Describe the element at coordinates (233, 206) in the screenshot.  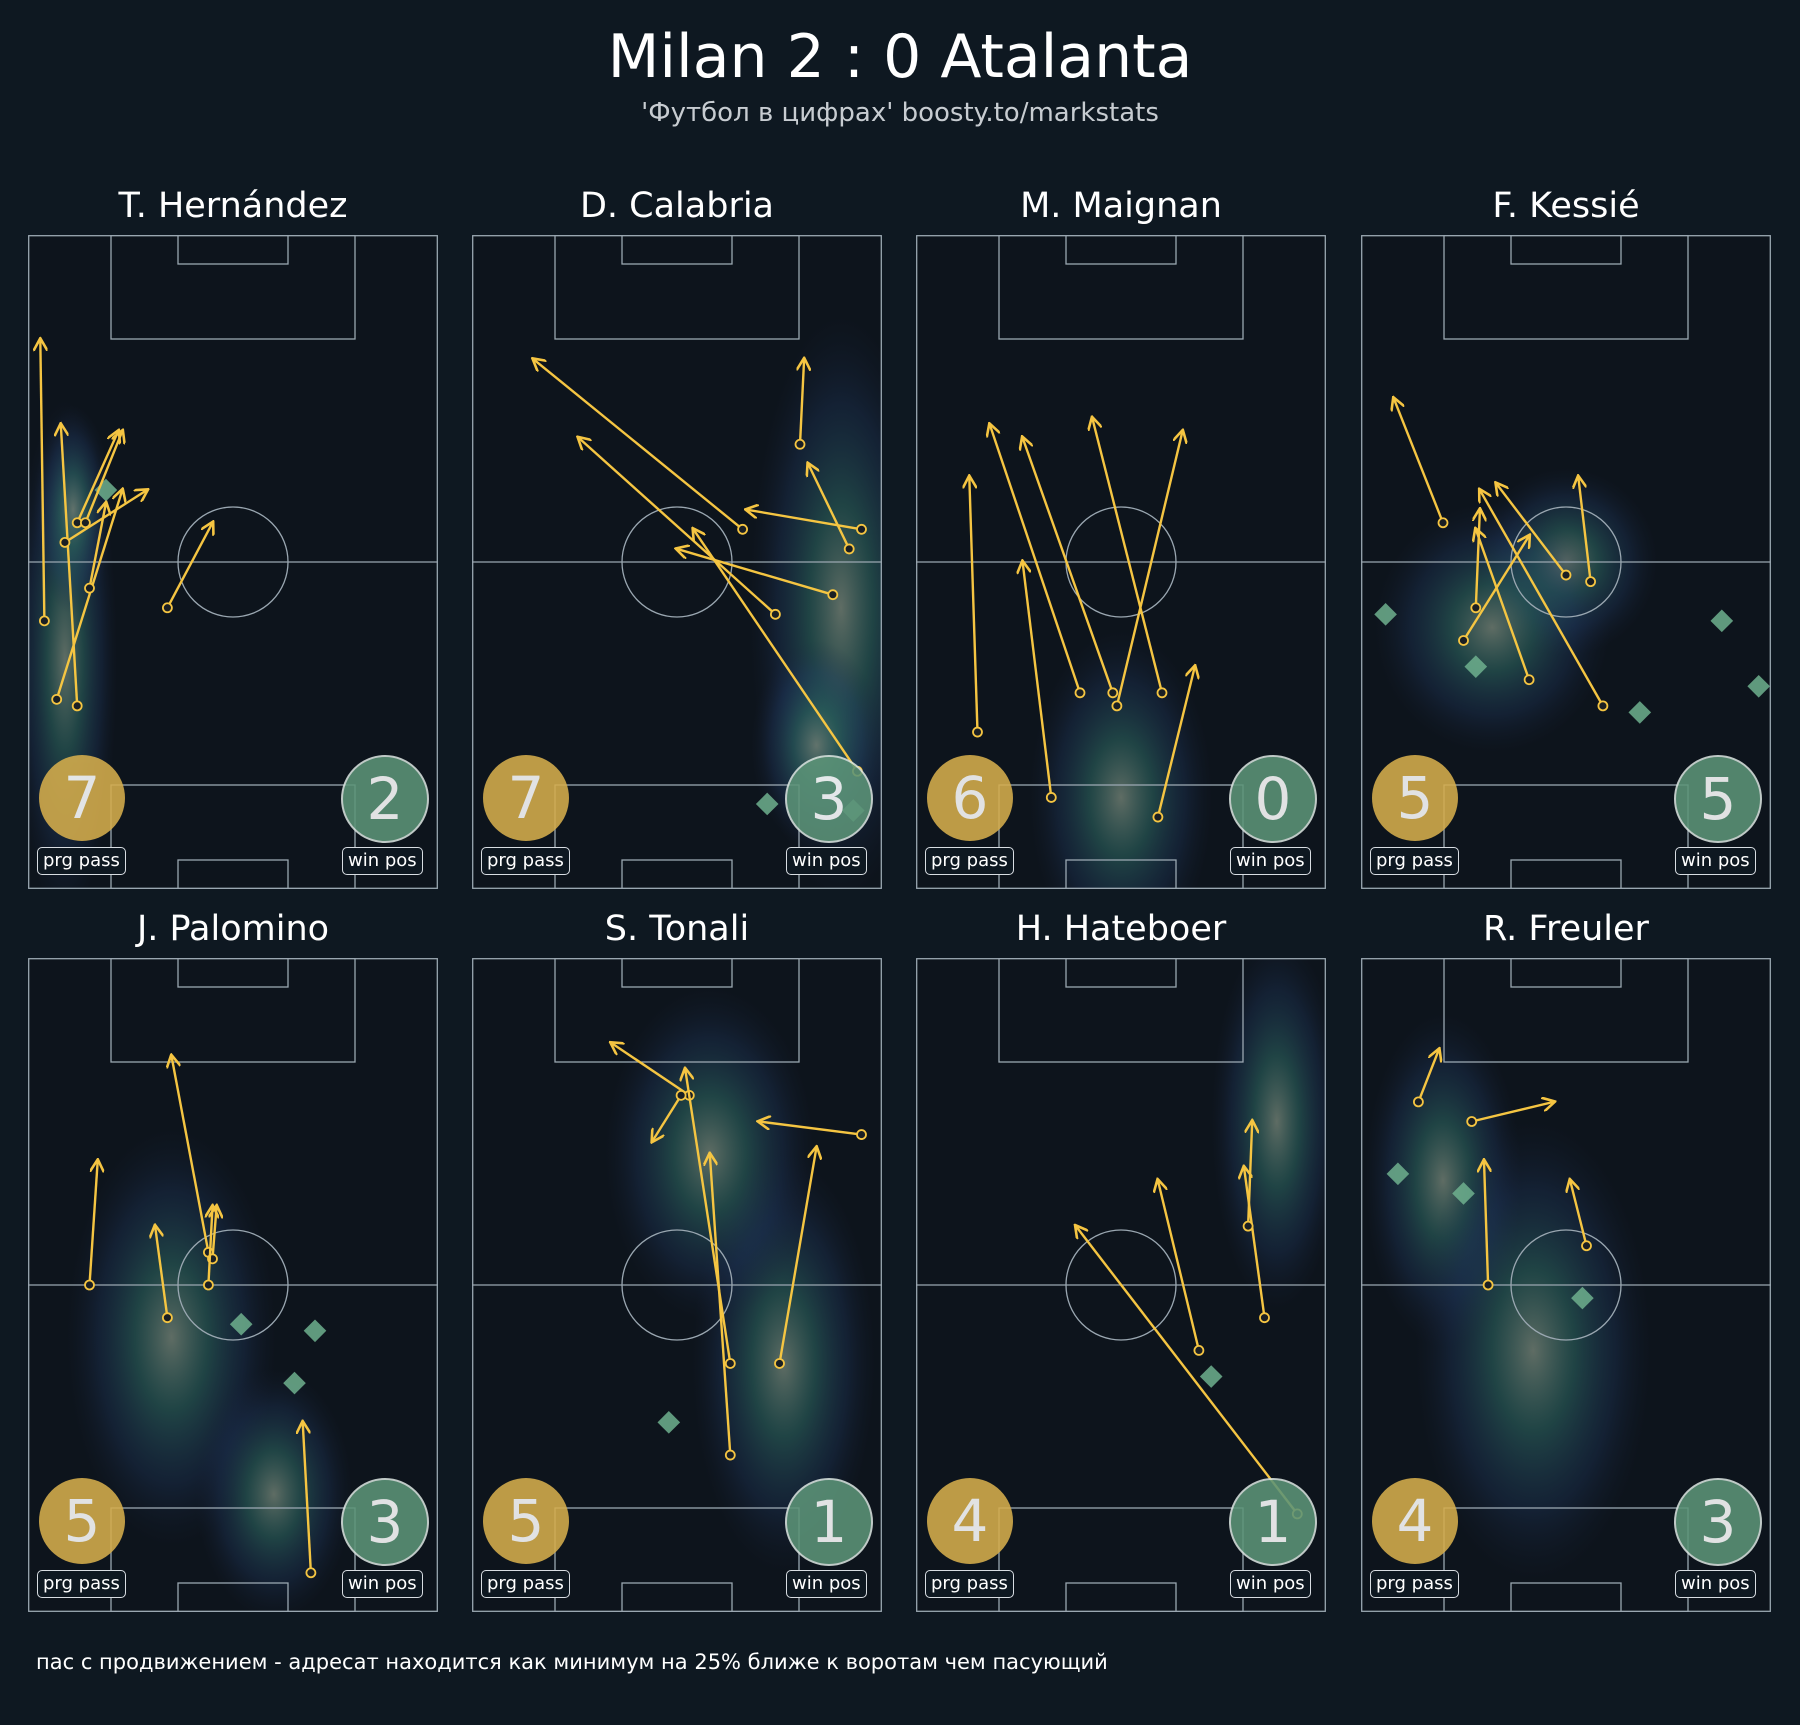
I see `player-name: T. Hernández` at that location.